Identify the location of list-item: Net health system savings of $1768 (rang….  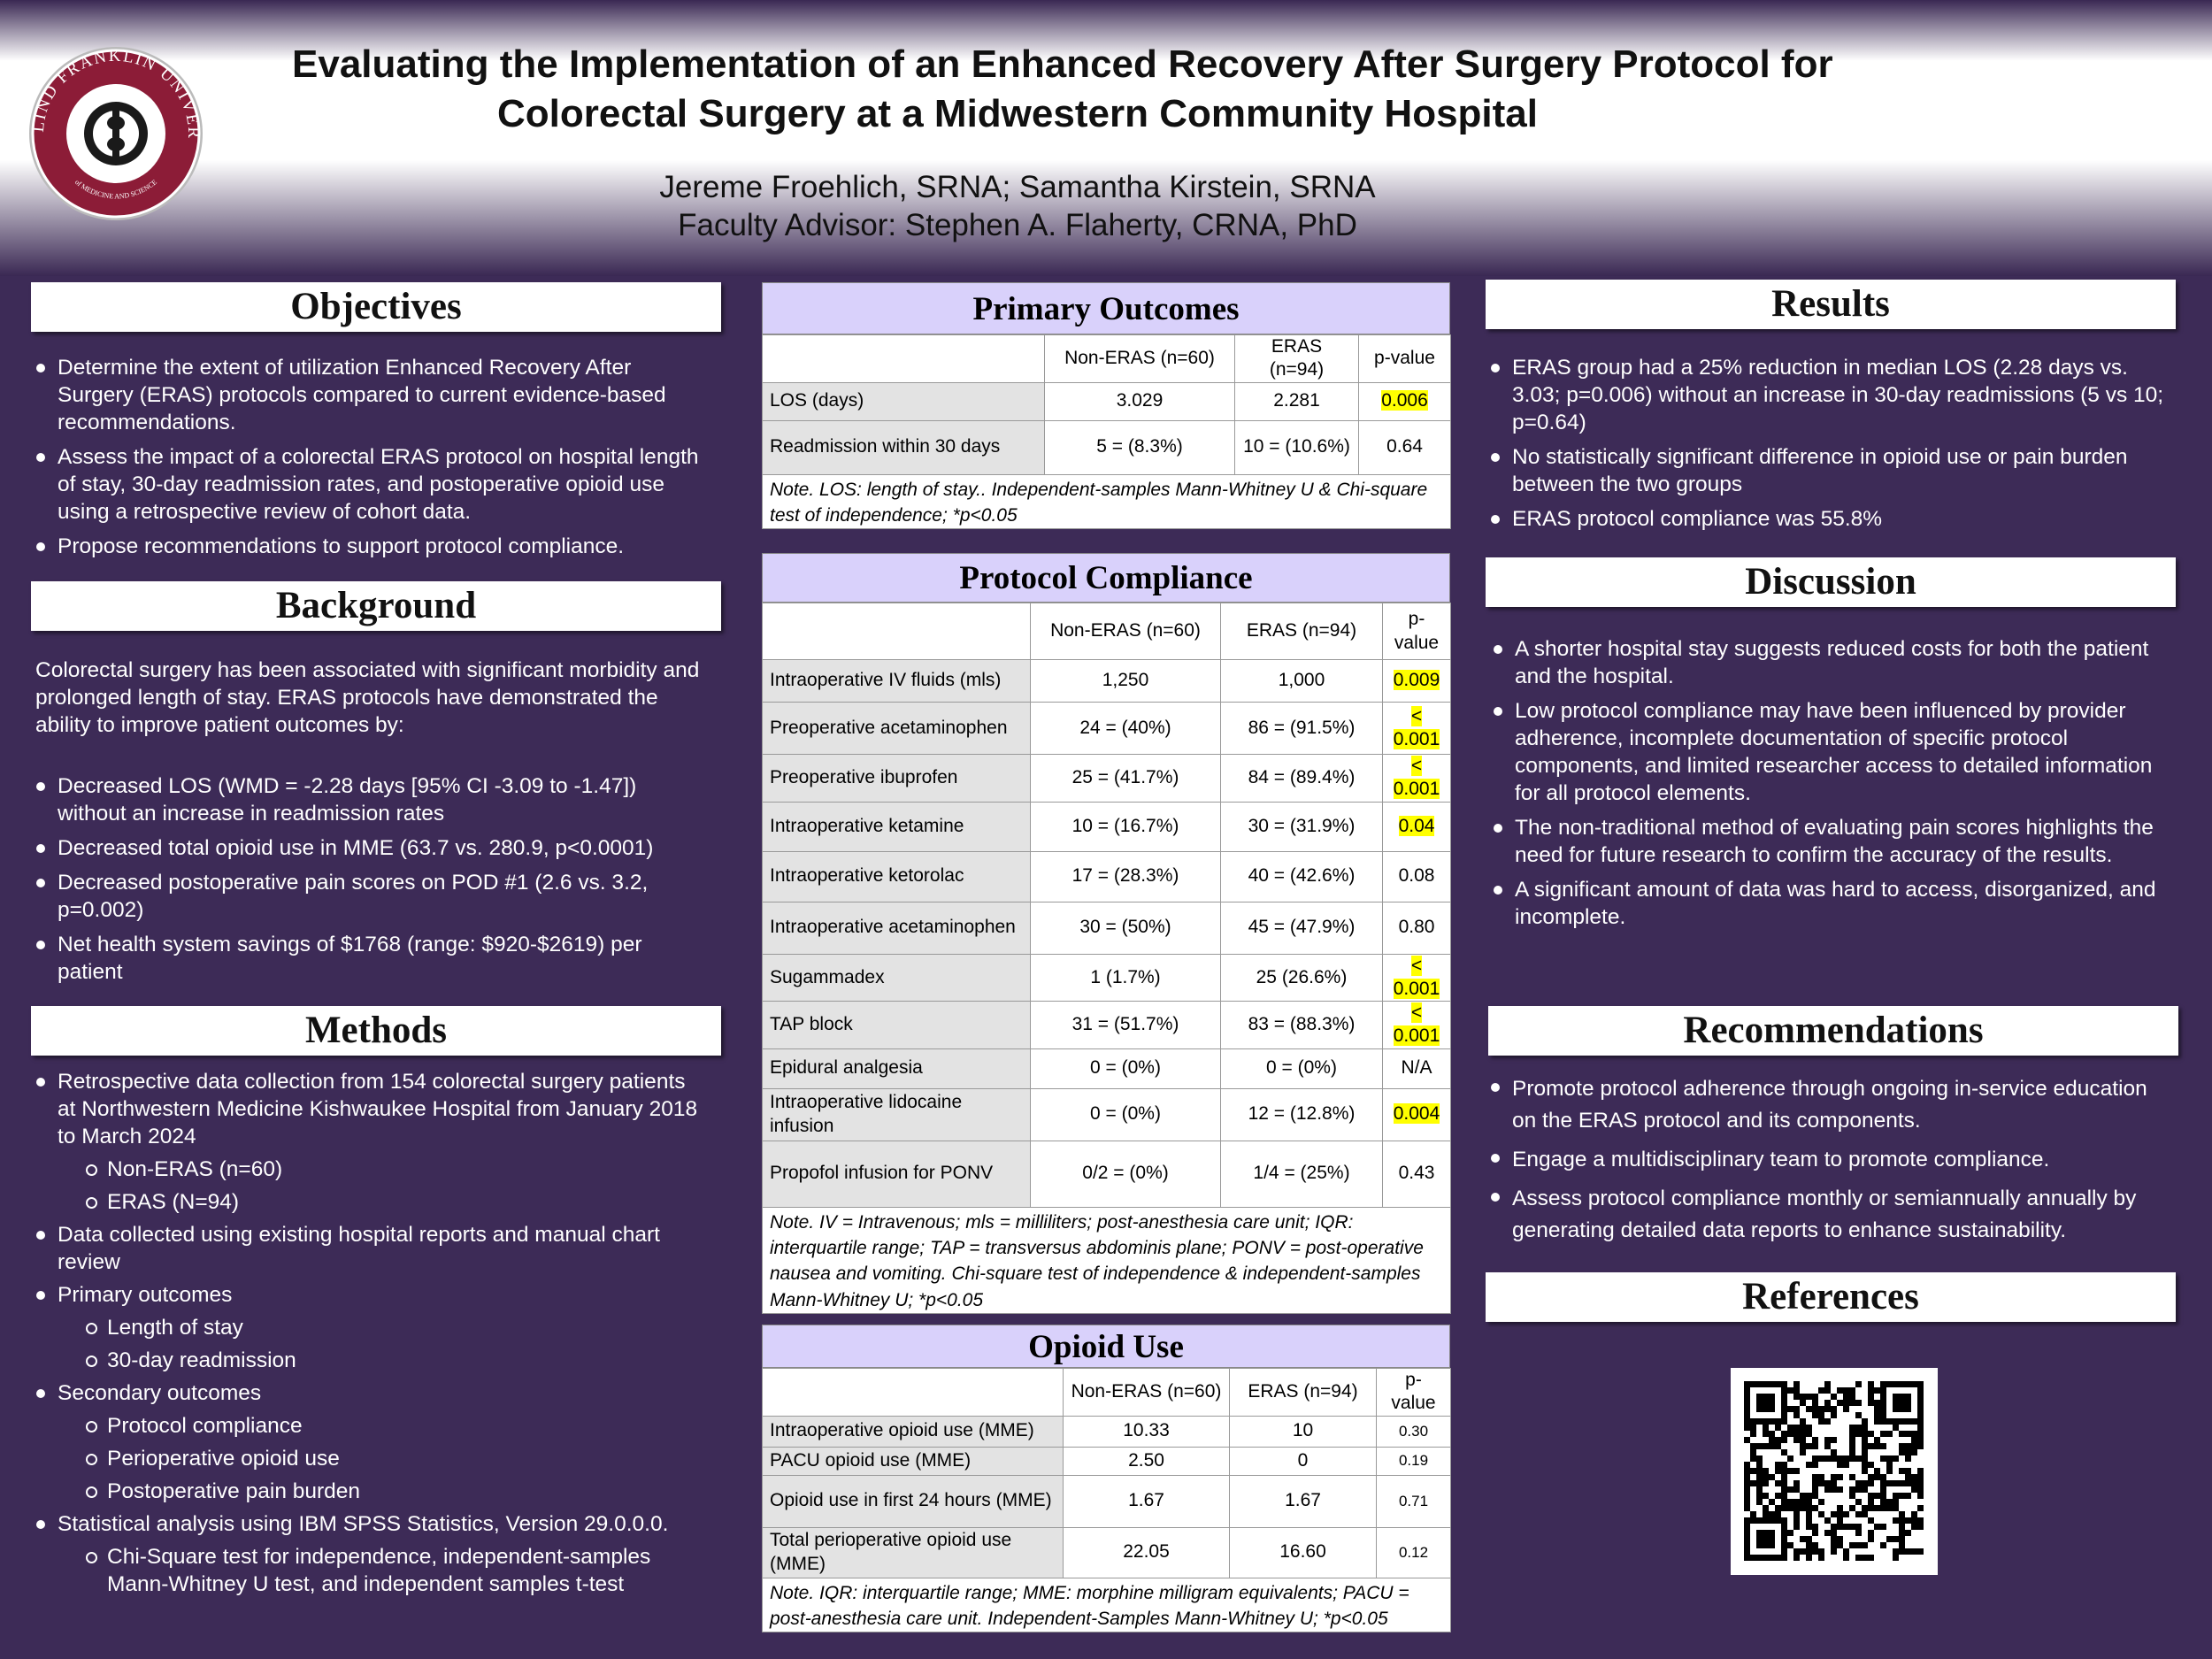
(367, 959).